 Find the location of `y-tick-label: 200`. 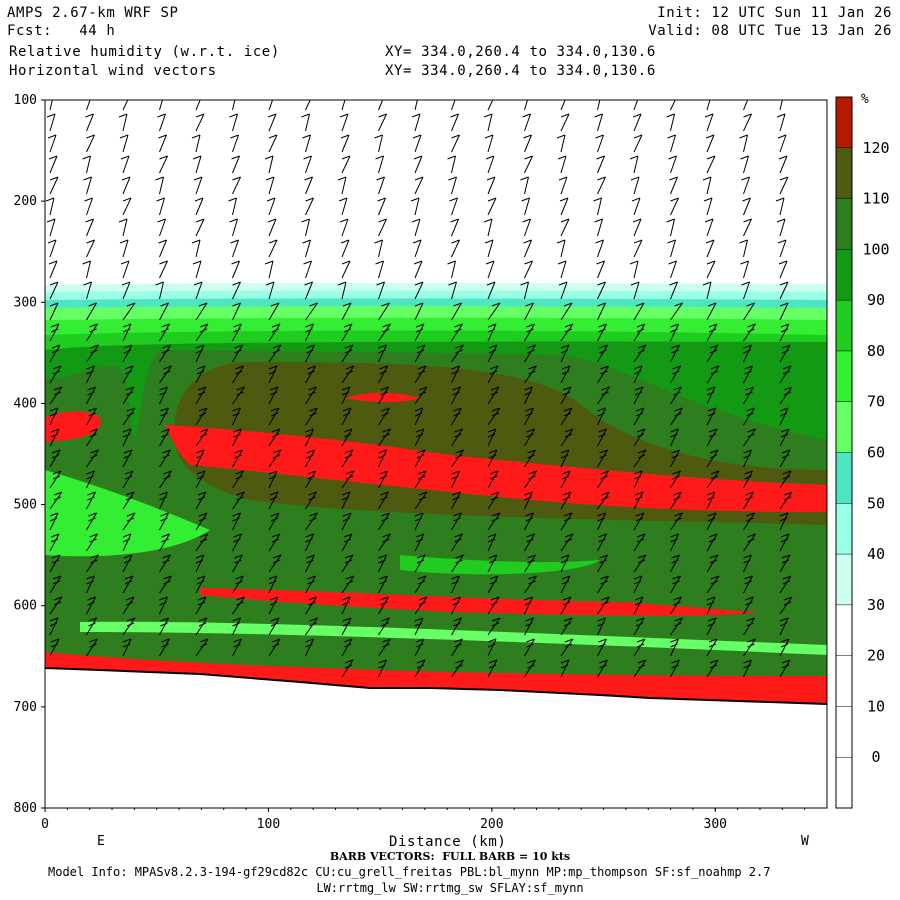

y-tick-label: 200 is located at coordinates (25, 201).